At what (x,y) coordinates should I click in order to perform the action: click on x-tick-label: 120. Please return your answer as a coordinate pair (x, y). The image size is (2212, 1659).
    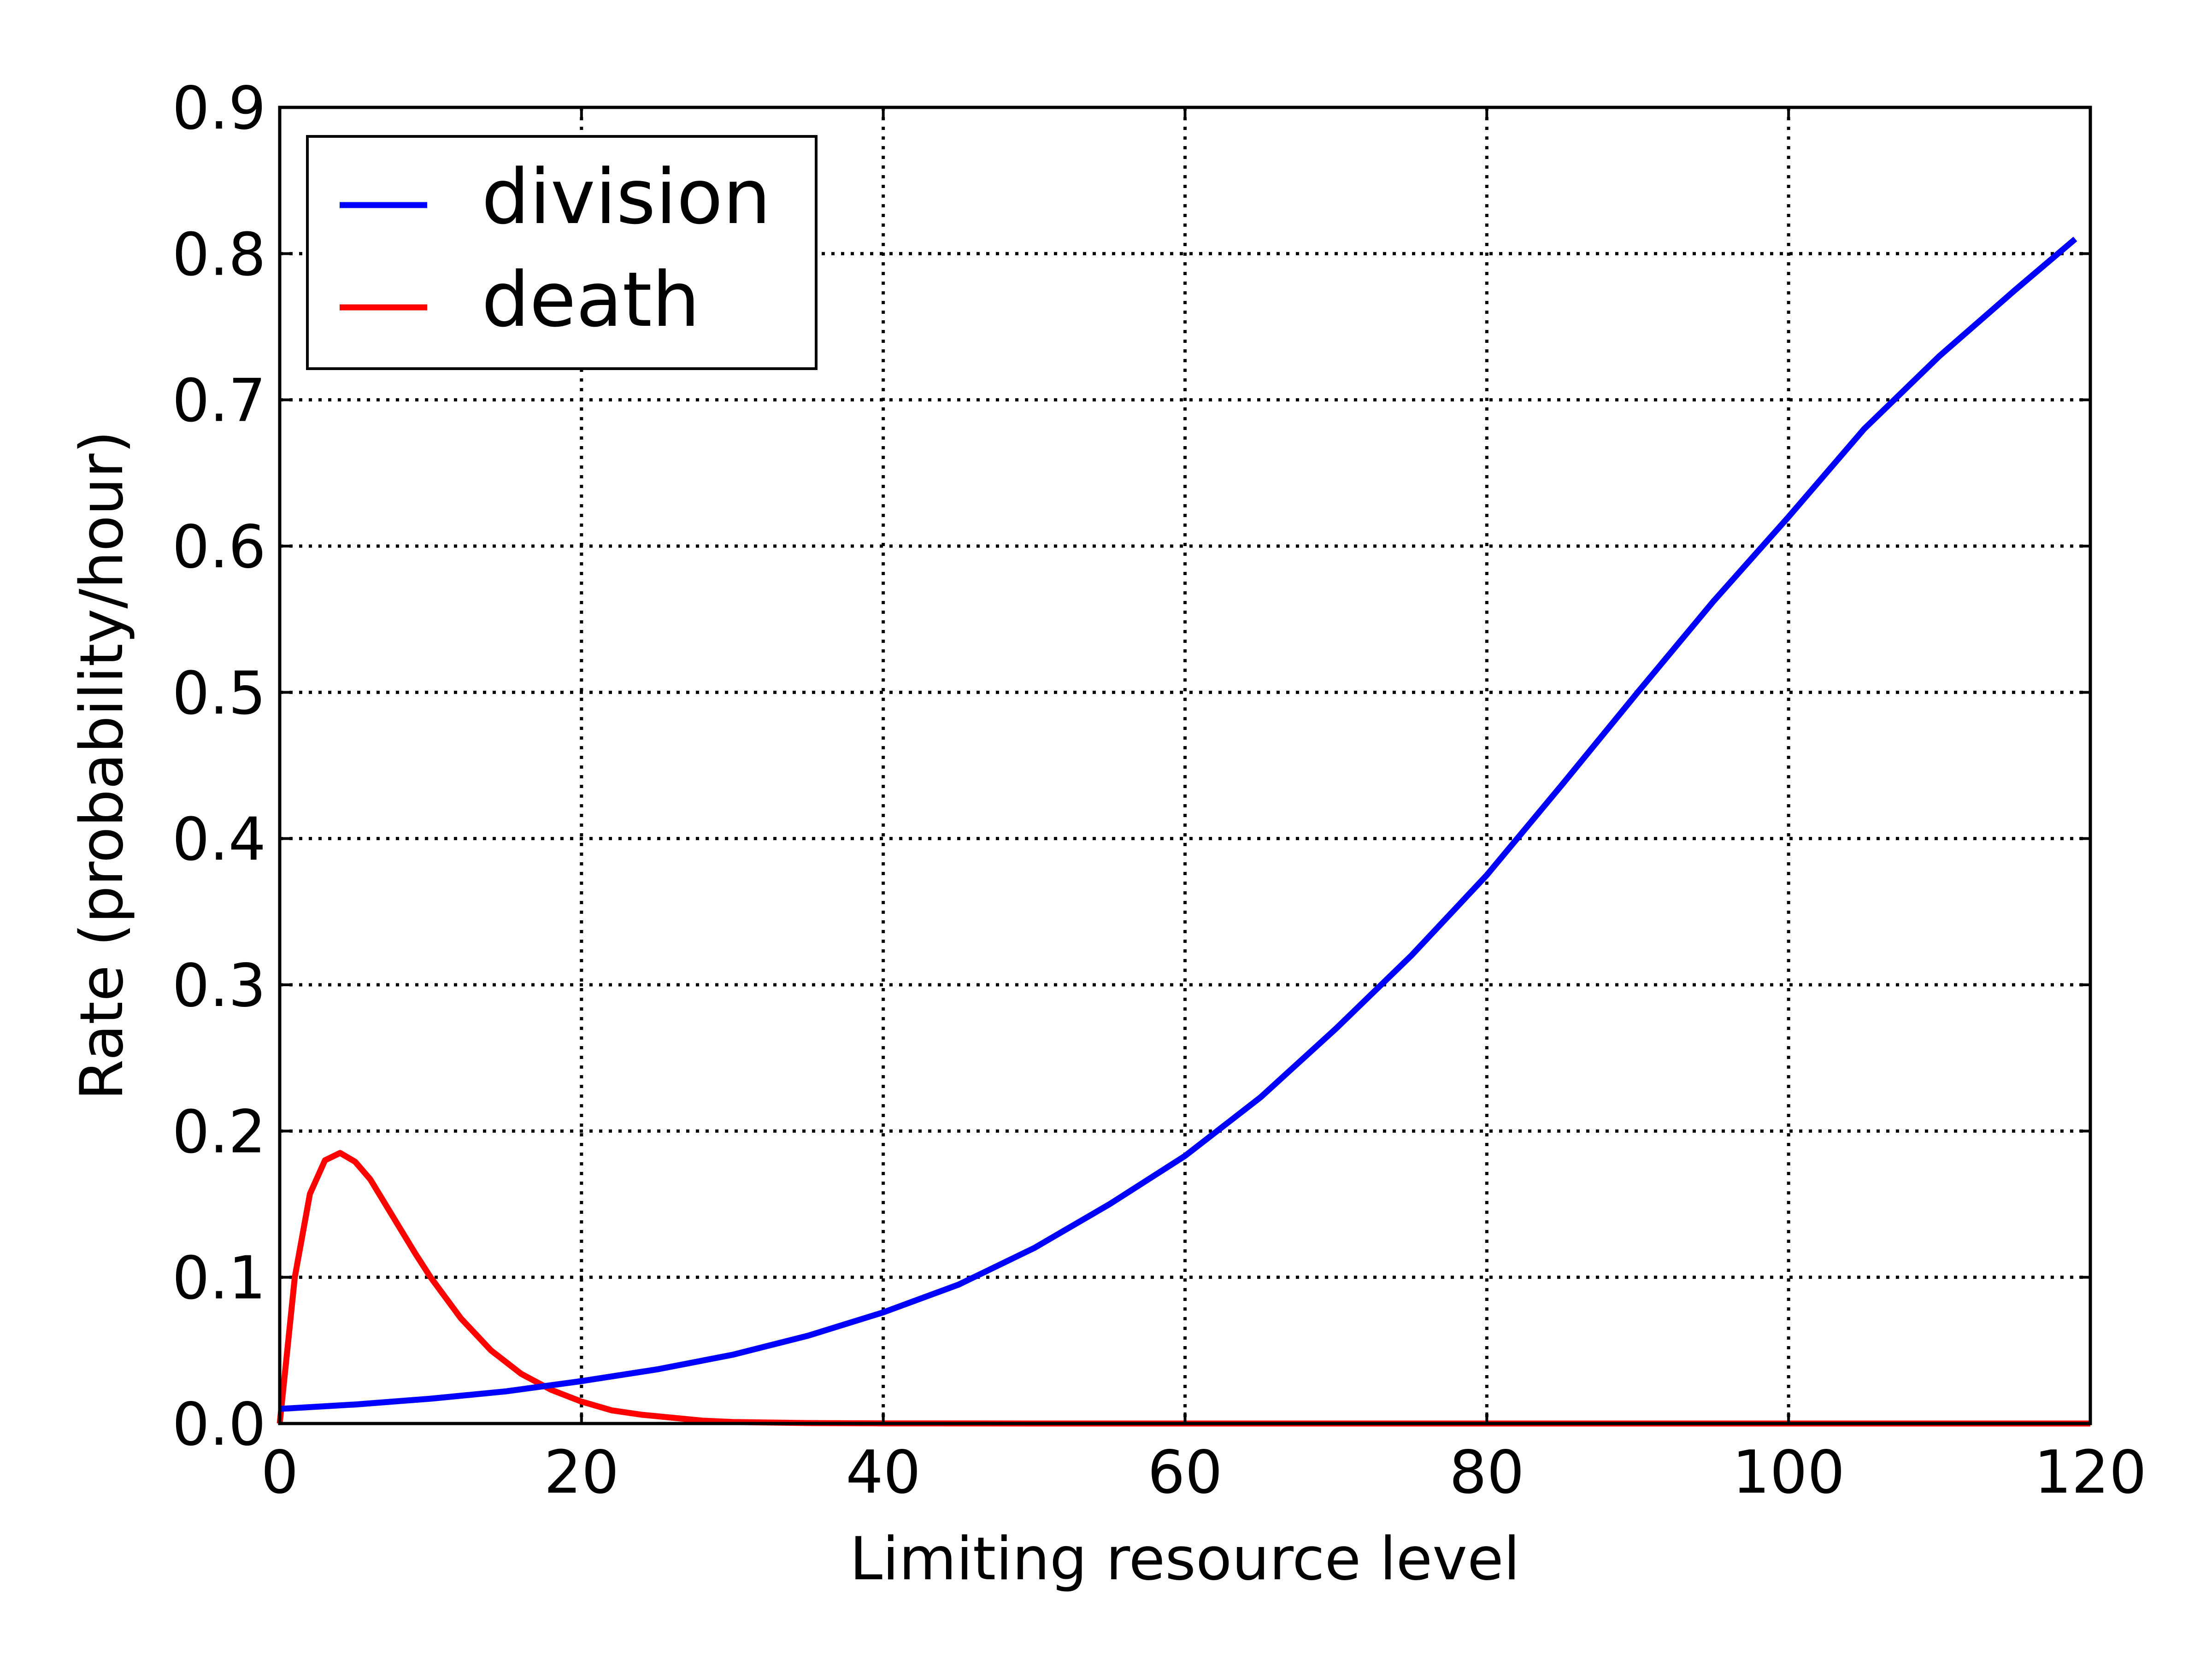
    Looking at the image, I should click on (2090, 1472).